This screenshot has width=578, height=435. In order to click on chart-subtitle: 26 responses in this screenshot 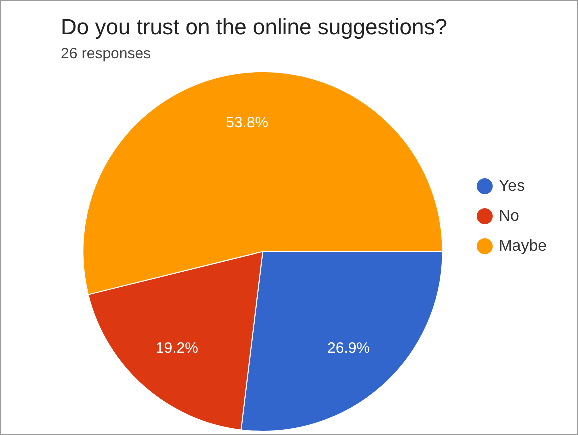, I will do `click(106, 54)`.